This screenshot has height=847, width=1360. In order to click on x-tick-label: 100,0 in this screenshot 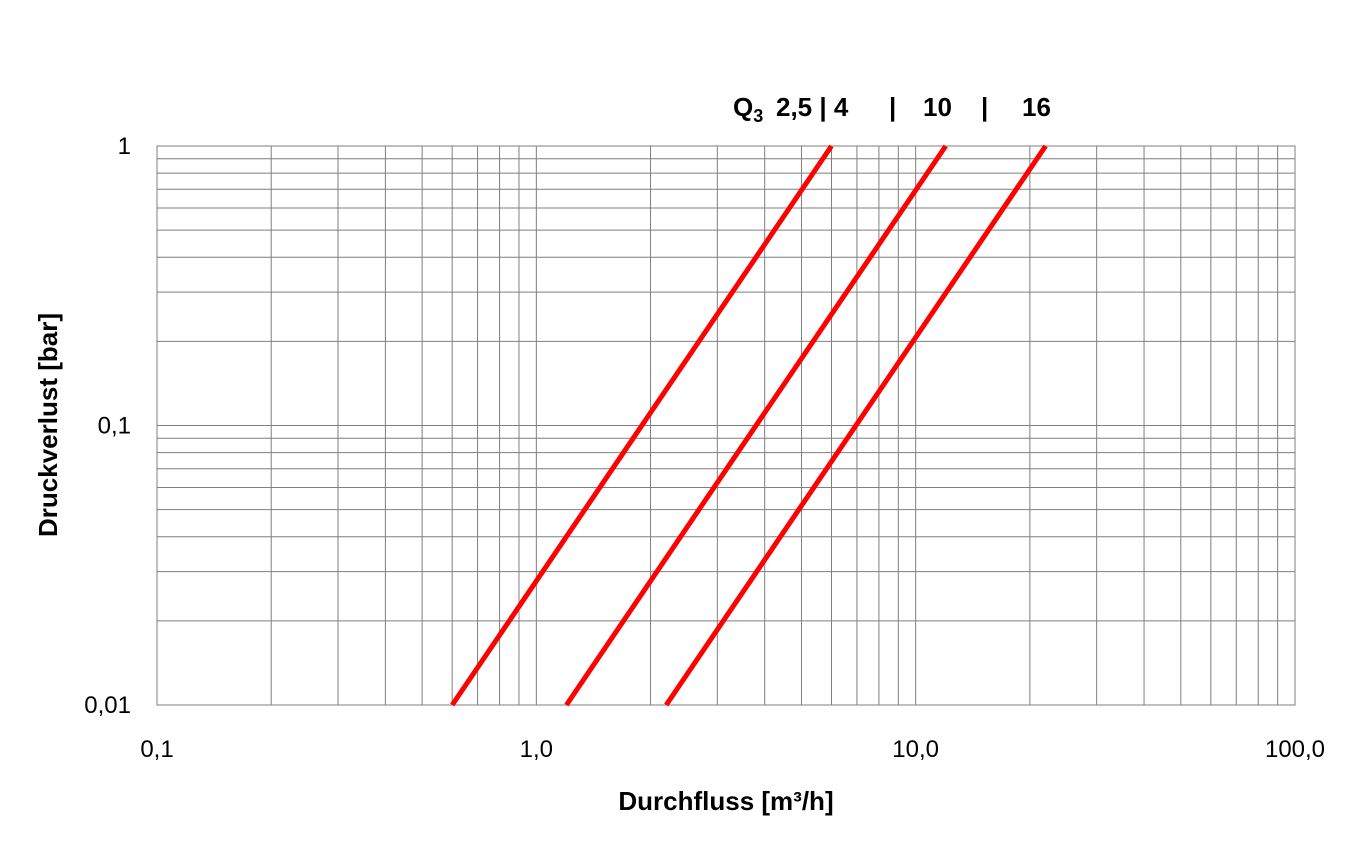, I will do `click(1295, 749)`.